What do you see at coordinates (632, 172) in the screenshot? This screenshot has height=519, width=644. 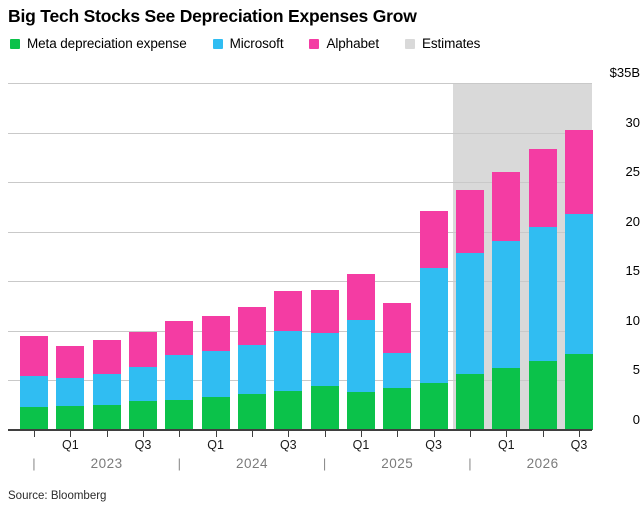 I see `y-axis-label-25: 25` at bounding box center [632, 172].